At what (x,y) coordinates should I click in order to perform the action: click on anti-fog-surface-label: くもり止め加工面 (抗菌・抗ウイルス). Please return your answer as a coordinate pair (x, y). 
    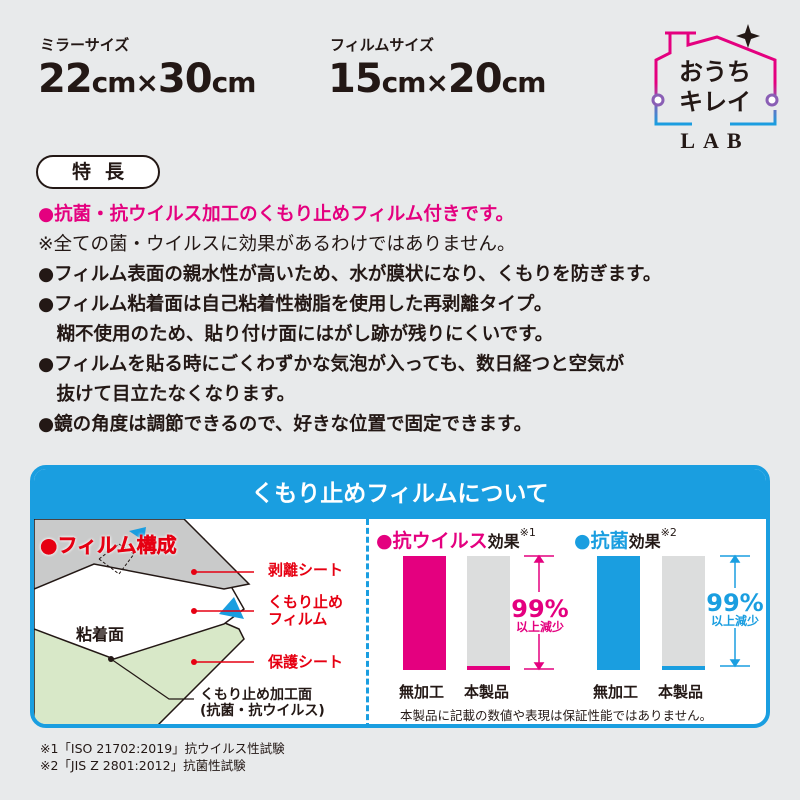
    Looking at the image, I should click on (262, 703).